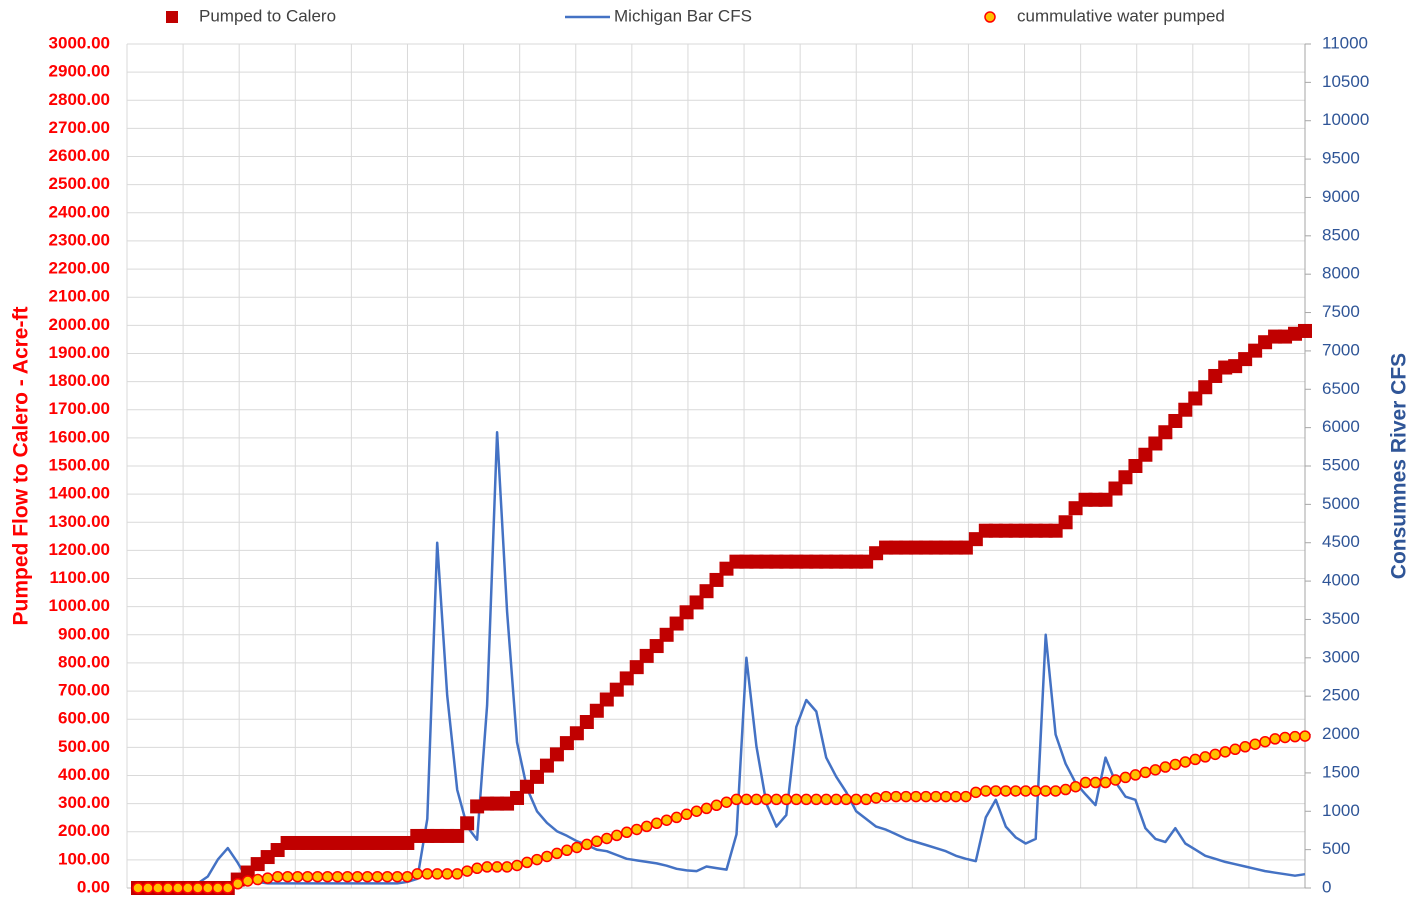 This screenshot has height=906, width=1426. I want to click on y-tick-label: 2100.00, so click(79, 296).